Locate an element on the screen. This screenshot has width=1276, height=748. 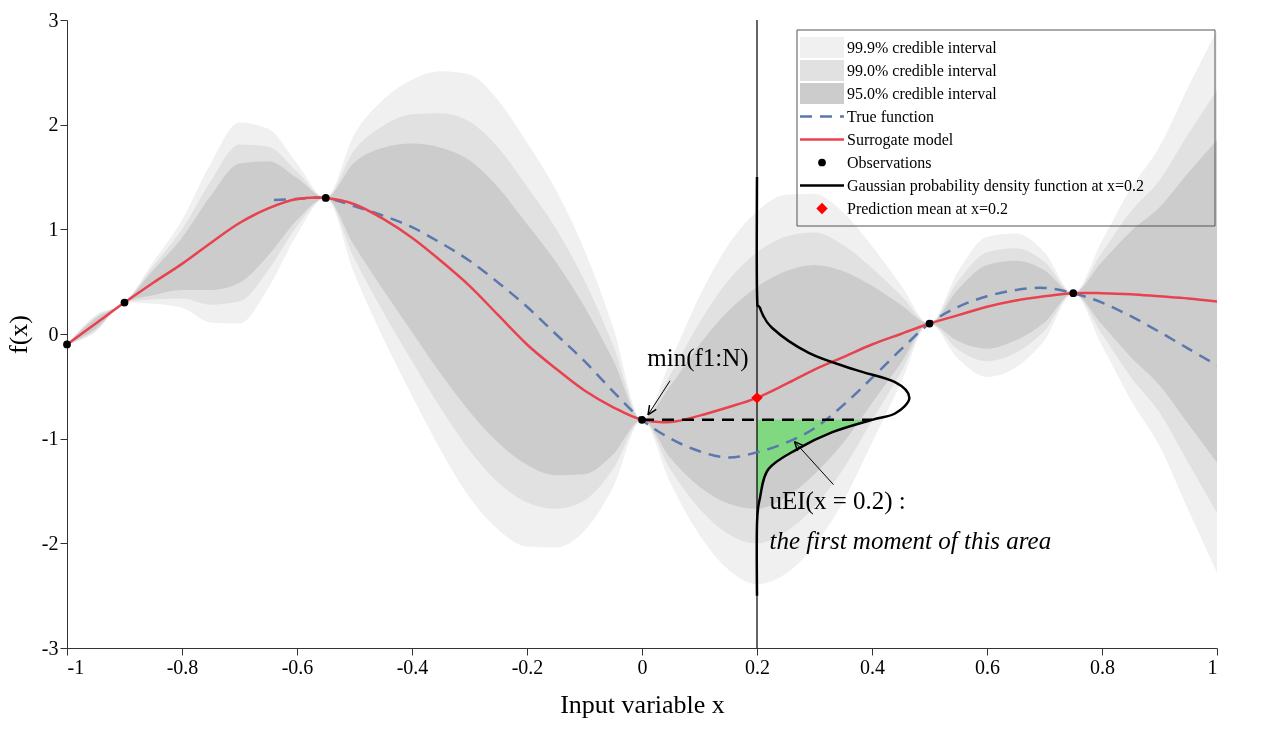
x-tick-label: -0.8 is located at coordinates (182, 666).